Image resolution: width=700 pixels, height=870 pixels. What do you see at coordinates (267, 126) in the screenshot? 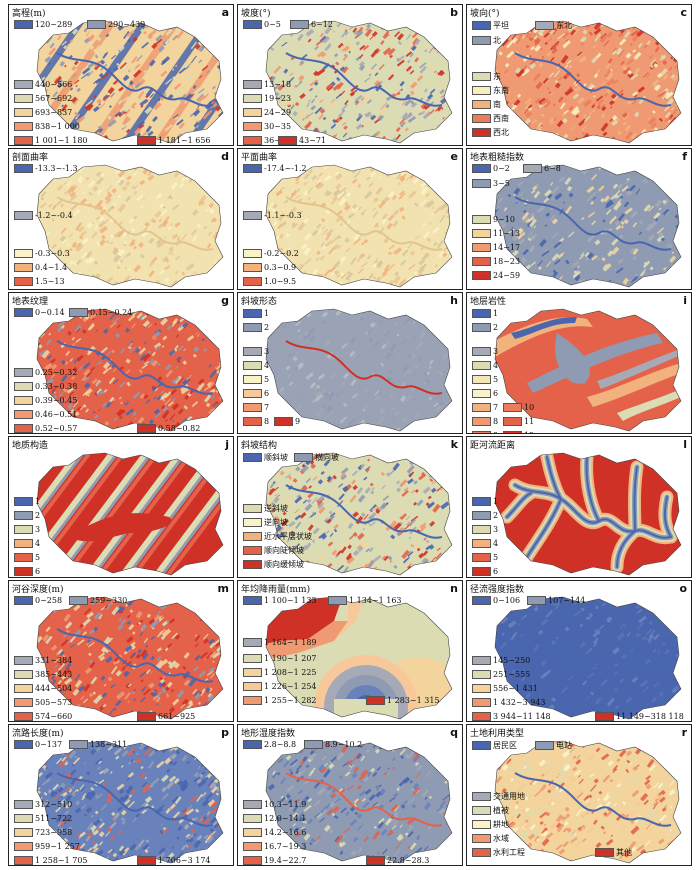
I see `legend-item: 30~35` at bounding box center [267, 126].